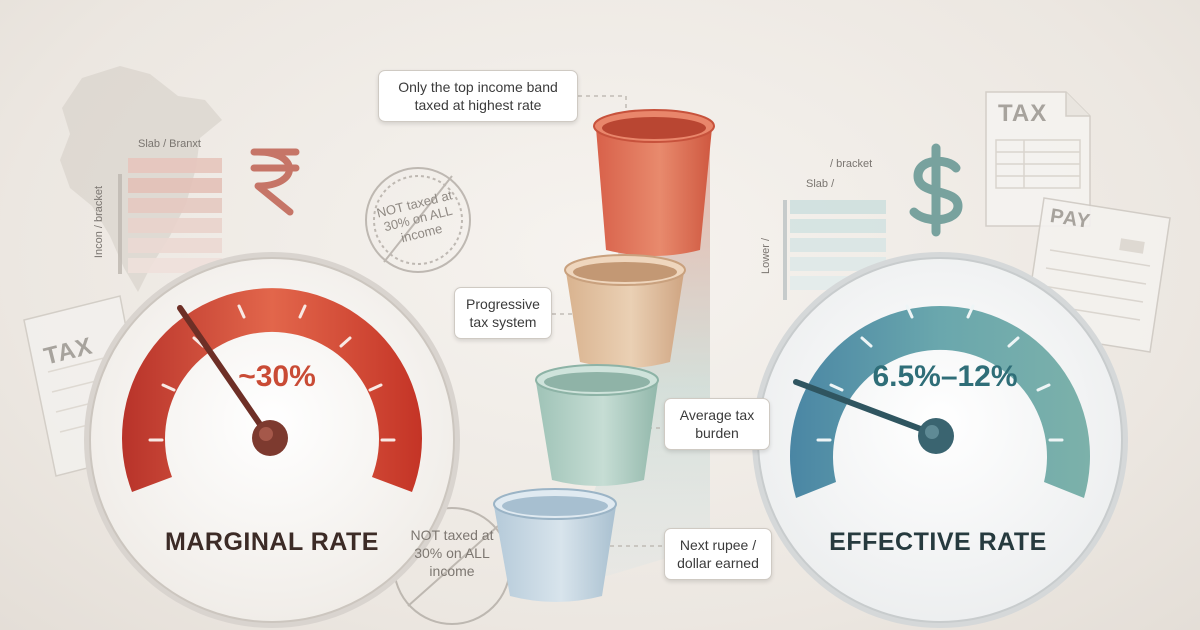 This screenshot has height=630, width=1200. Describe the element at coordinates (503, 313) in the screenshot. I see `callout-progressive: Progressive tax system` at that location.